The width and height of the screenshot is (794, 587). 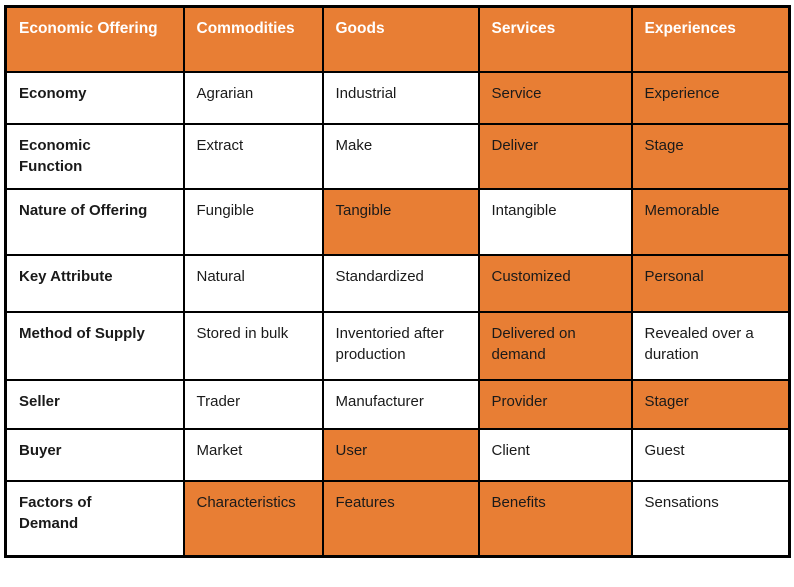 I want to click on table-cell: Standardized, so click(x=400, y=283).